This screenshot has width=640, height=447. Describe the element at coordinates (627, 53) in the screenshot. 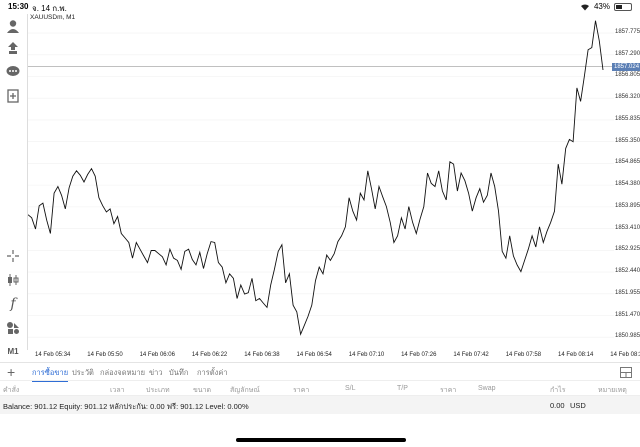

I see `price-tick-label: 1857.290` at that location.